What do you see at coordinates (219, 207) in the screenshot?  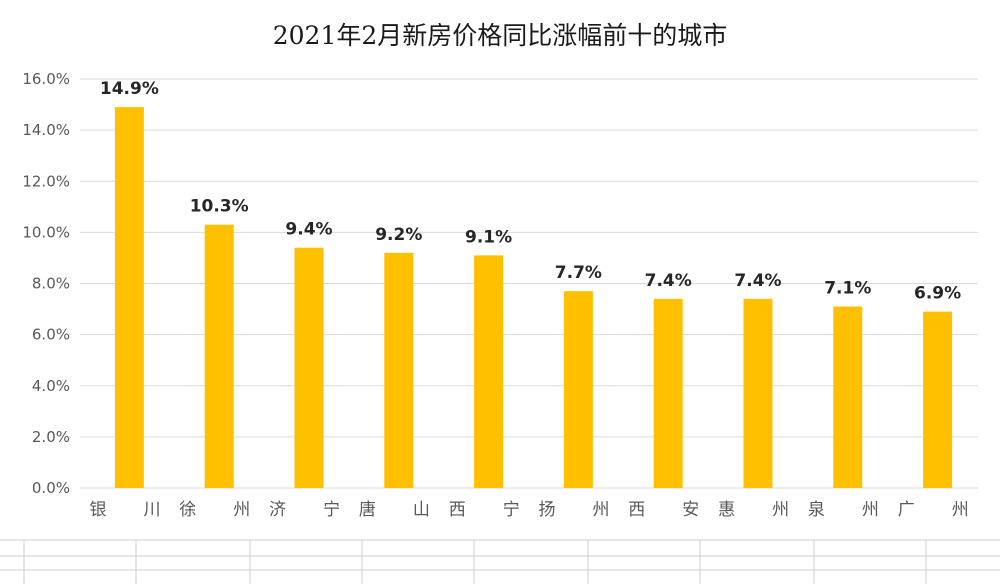 I see `data-label: 10.3%` at bounding box center [219, 207].